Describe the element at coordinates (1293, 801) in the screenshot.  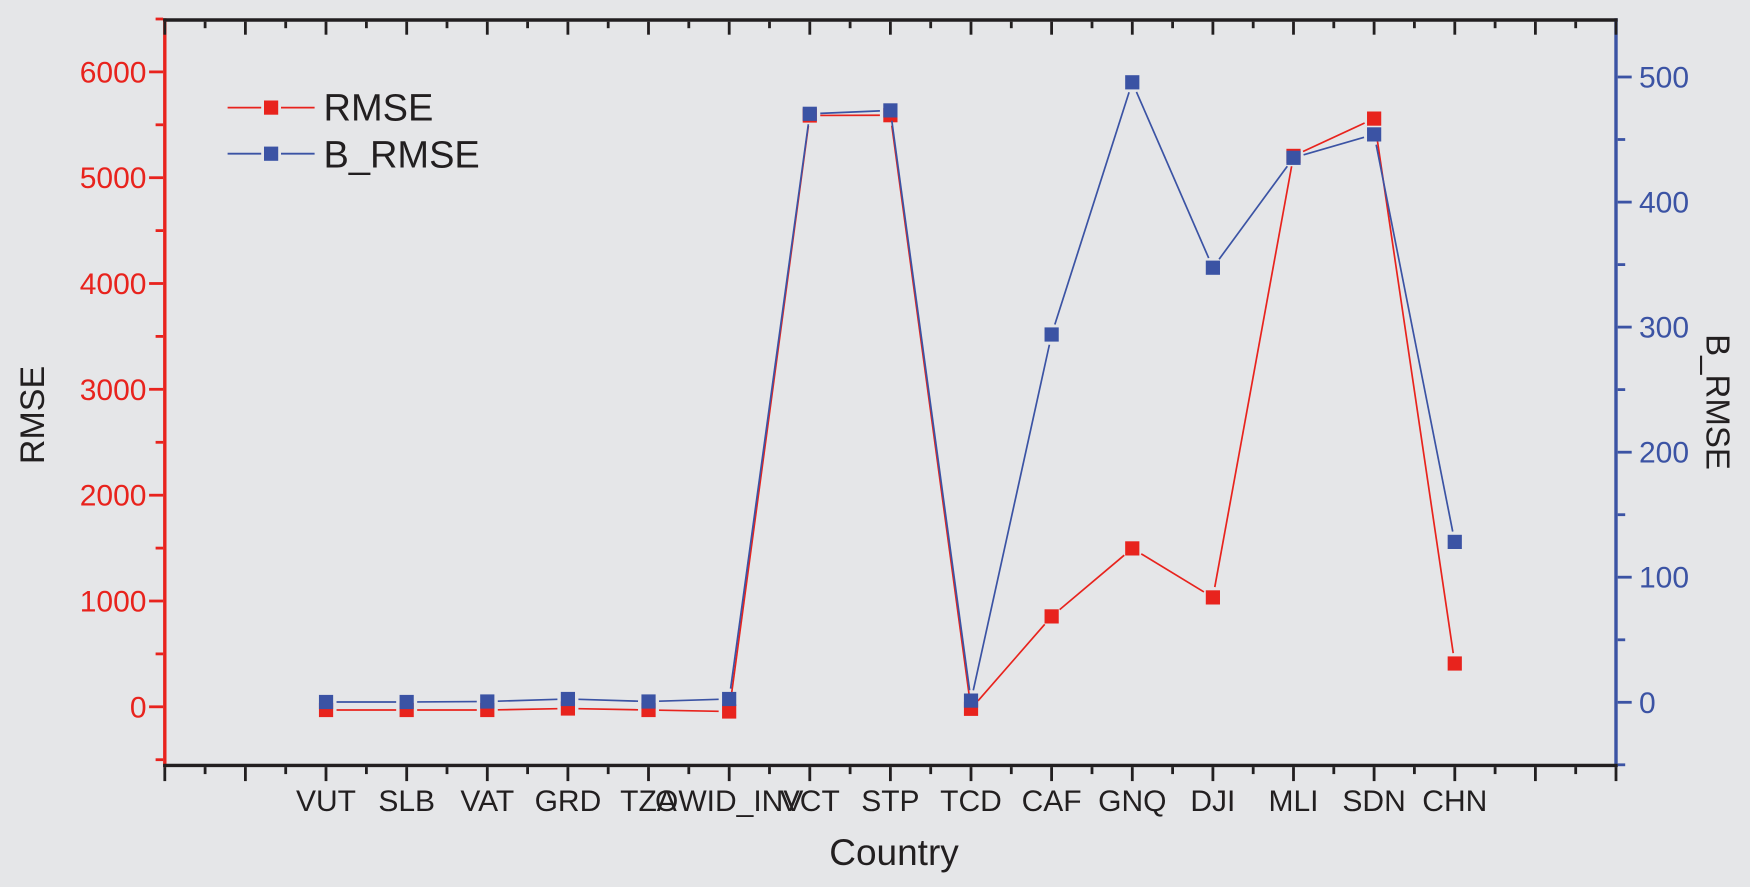
I see `svg-text: MLI` at that location.